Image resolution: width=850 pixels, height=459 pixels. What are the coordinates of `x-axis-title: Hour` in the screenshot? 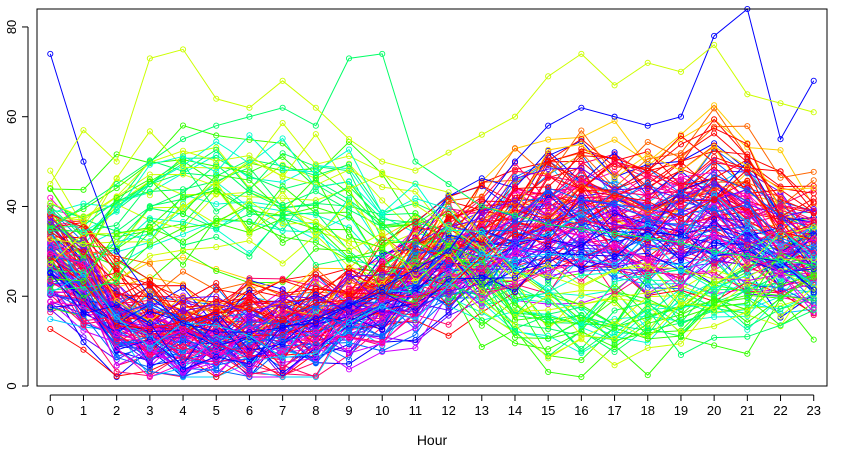 It's located at (432, 440).